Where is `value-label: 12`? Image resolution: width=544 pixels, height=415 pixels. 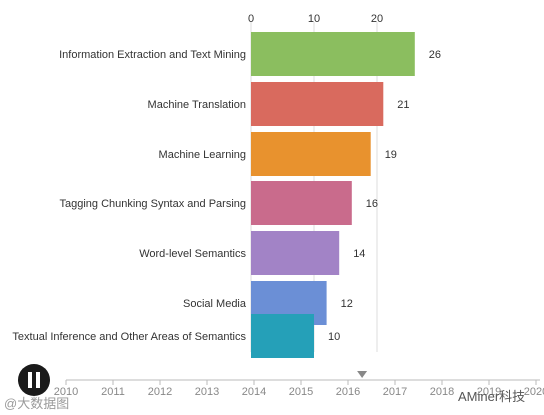
value-label: 12 is located at coordinates (347, 304).